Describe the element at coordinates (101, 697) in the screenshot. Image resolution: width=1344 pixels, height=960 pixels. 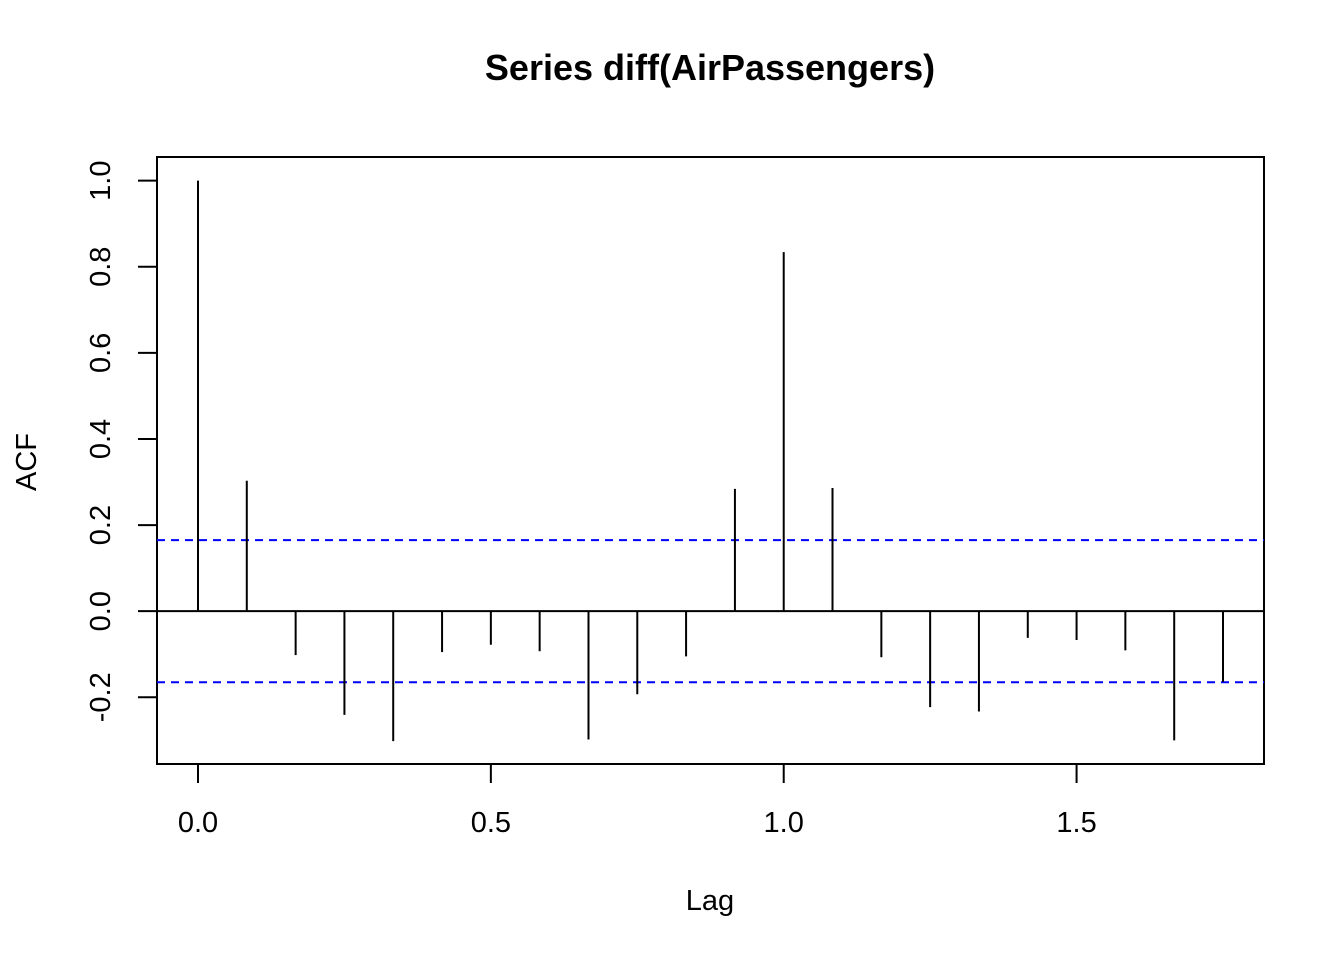
I see `y-tick-label-0: -0.2` at that location.